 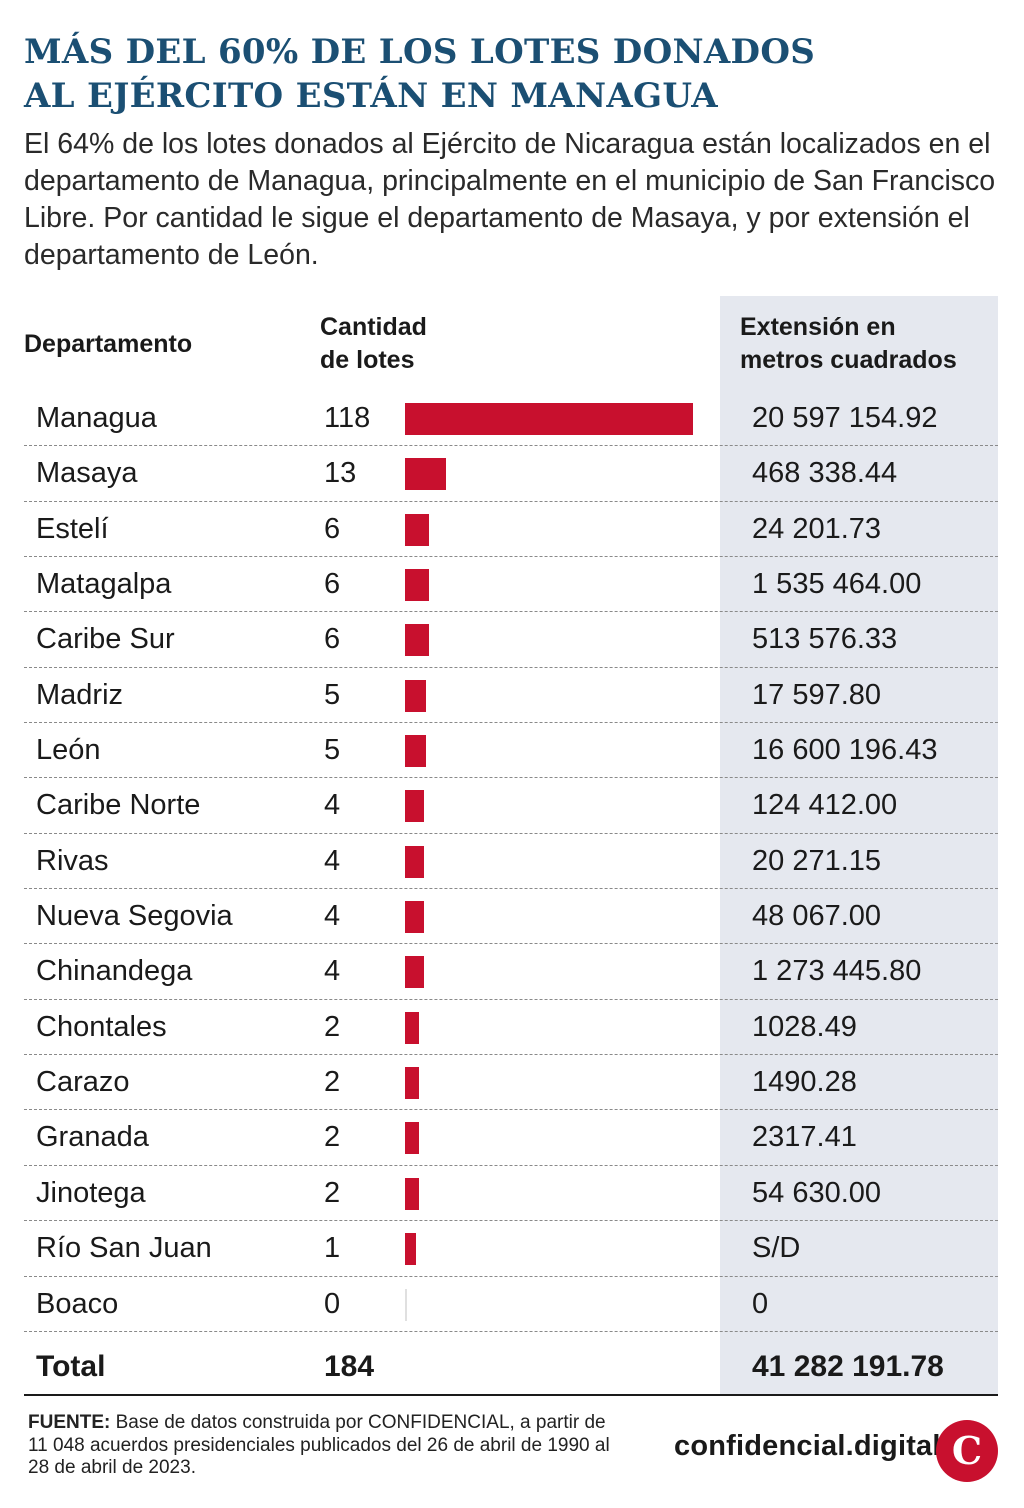 I want to click on row-extension: 20 271.15, so click(x=817, y=860).